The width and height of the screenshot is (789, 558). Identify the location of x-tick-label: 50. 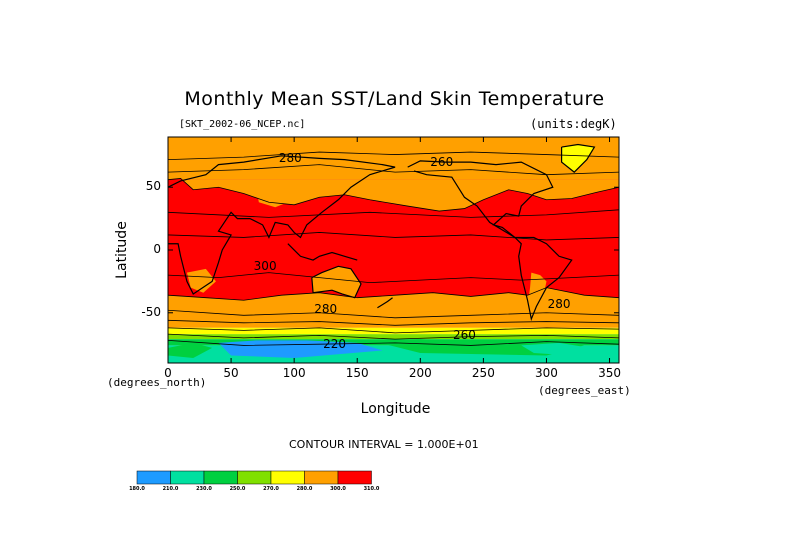
(231, 373).